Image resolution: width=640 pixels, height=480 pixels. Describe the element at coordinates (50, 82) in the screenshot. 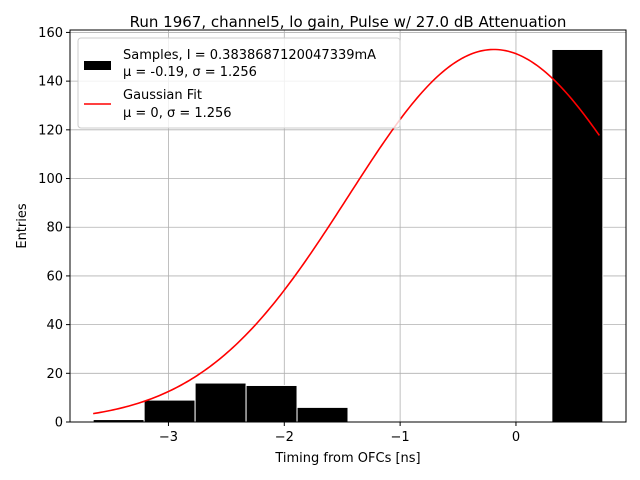

I see `y-tick-label: 140` at that location.